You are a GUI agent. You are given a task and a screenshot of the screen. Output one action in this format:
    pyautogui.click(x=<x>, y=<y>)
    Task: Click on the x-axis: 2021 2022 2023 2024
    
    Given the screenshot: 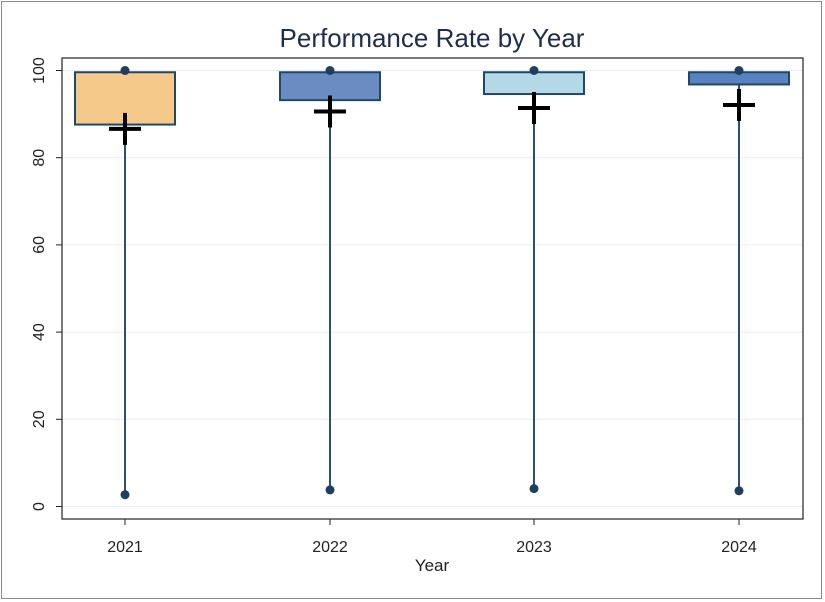 What is the action you would take?
    pyautogui.click(x=432, y=537)
    